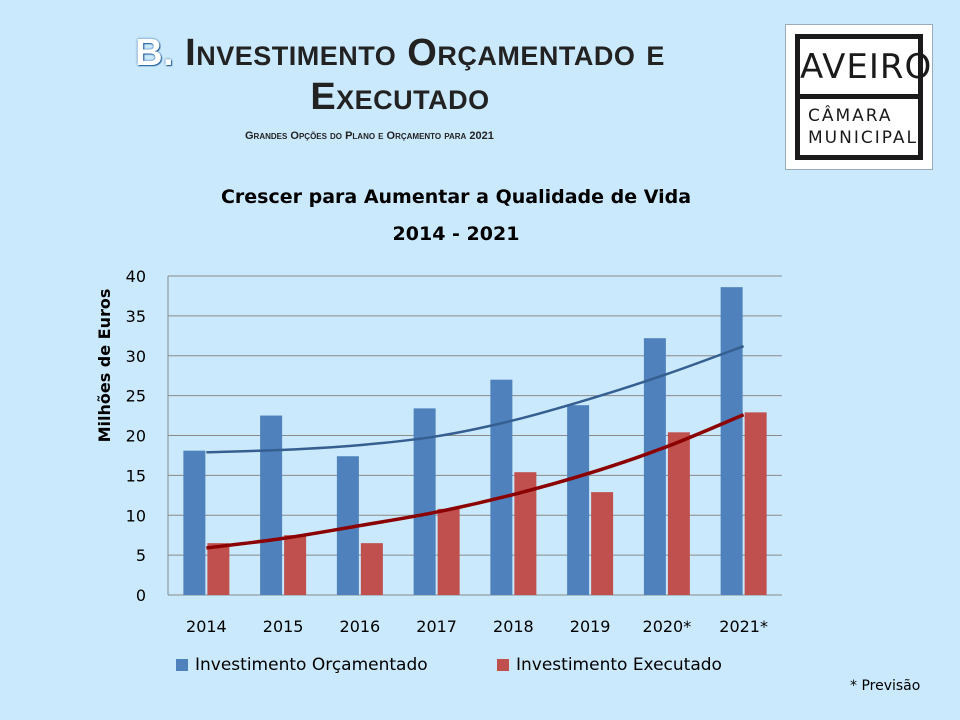  What do you see at coordinates (400, 75) in the screenshot?
I see `slide-title: B. Investimento Orçamentado e Executado` at bounding box center [400, 75].